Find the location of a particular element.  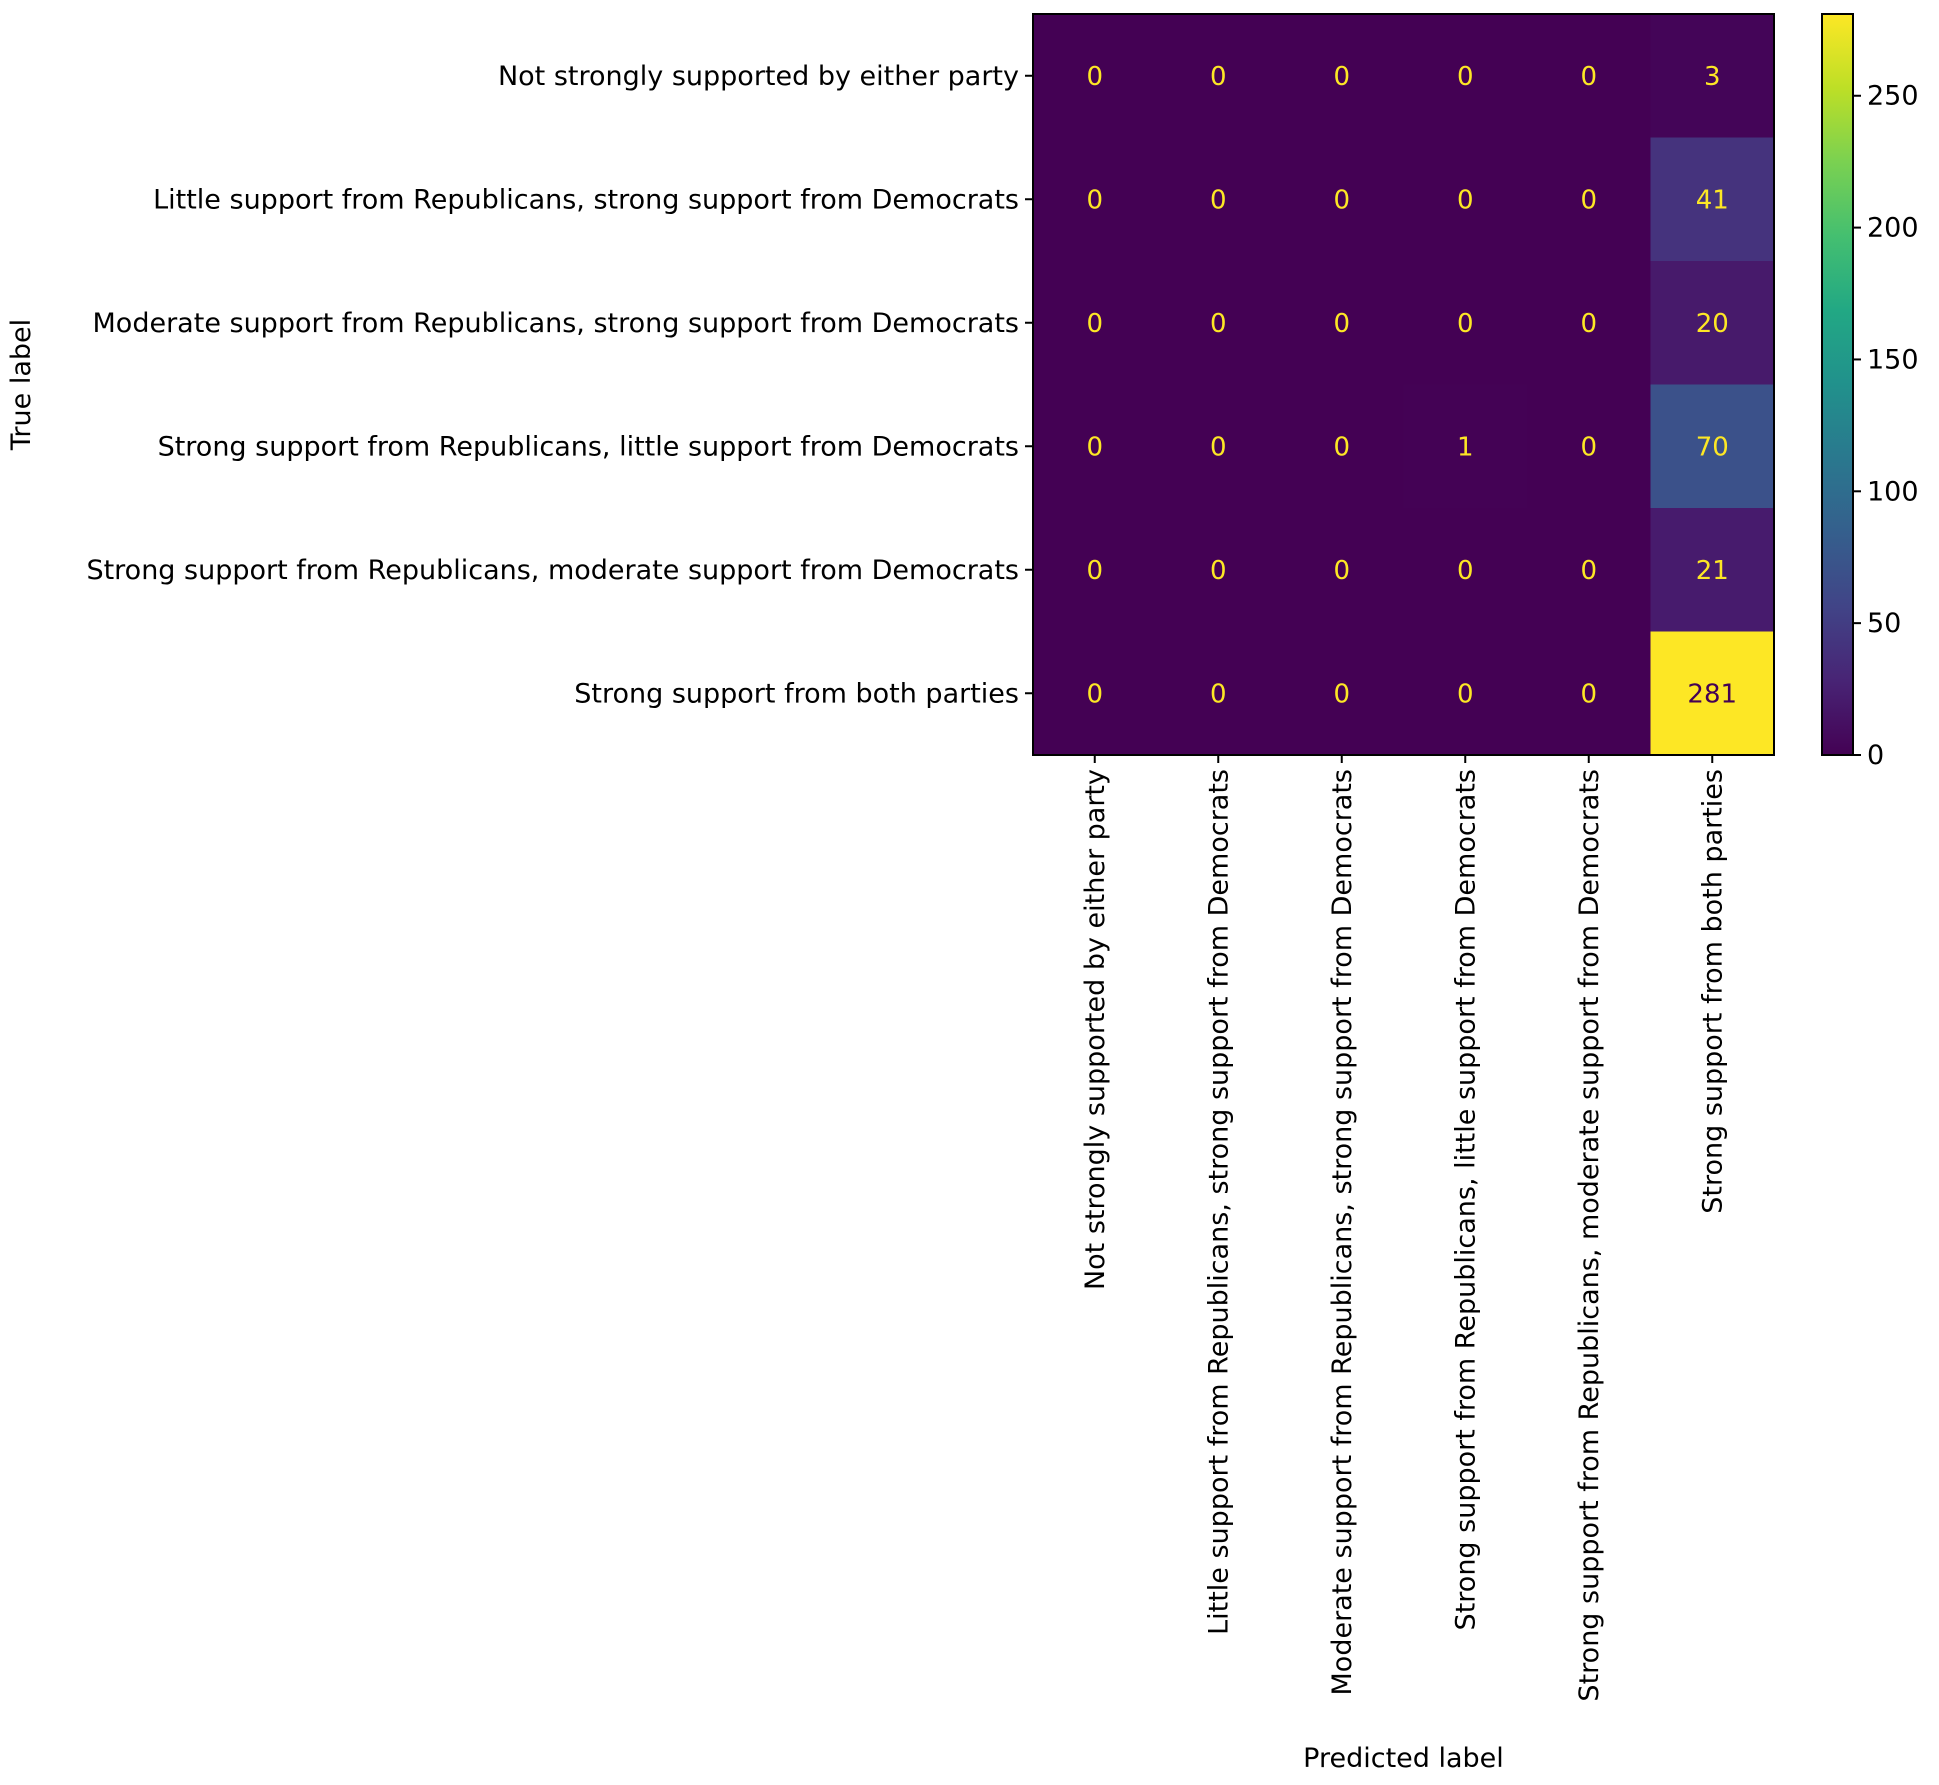

x-tick-label: Strong support from both parties is located at coordinates (1712, 991).